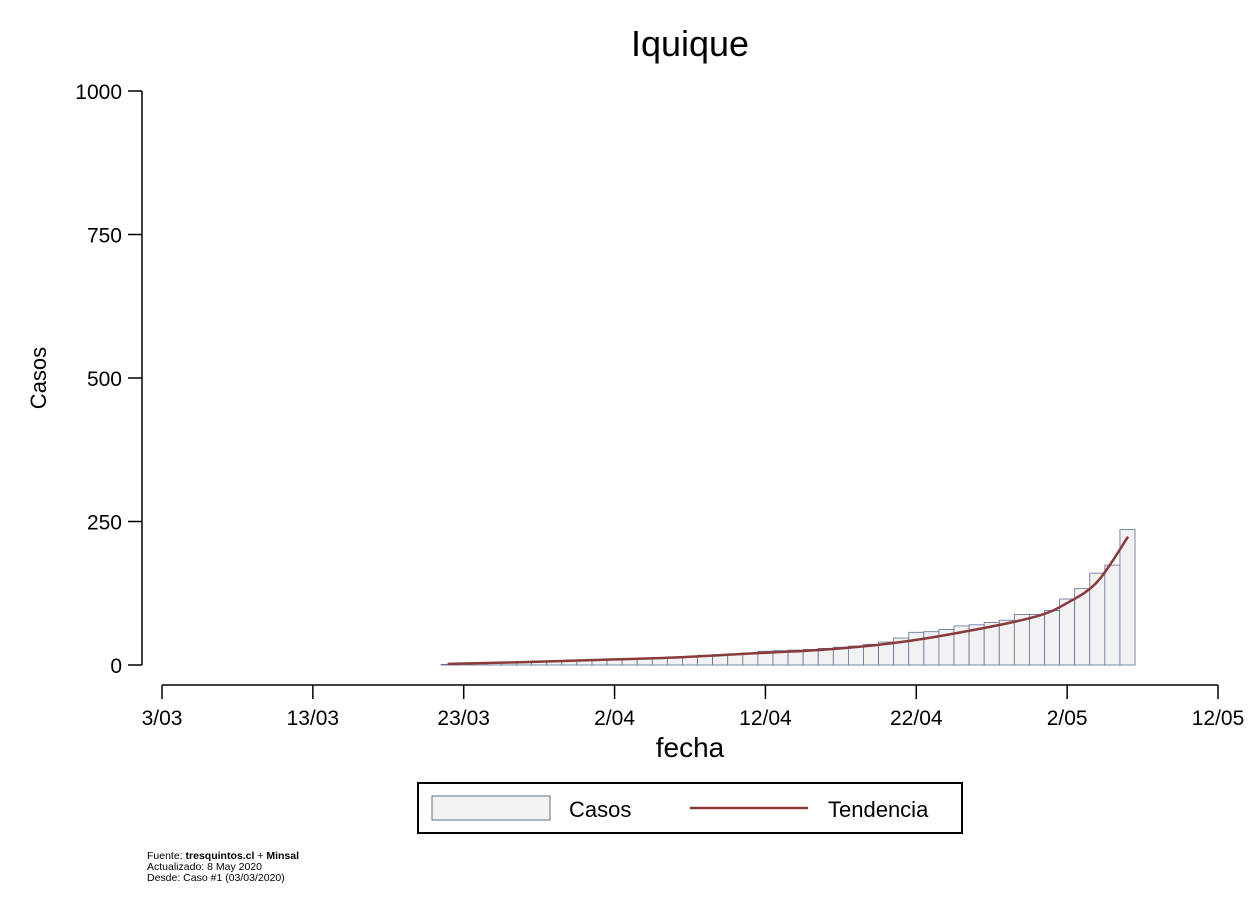 This screenshot has height=916, width=1260. What do you see at coordinates (690, 747) in the screenshot?
I see `x-axis-label: fecha` at bounding box center [690, 747].